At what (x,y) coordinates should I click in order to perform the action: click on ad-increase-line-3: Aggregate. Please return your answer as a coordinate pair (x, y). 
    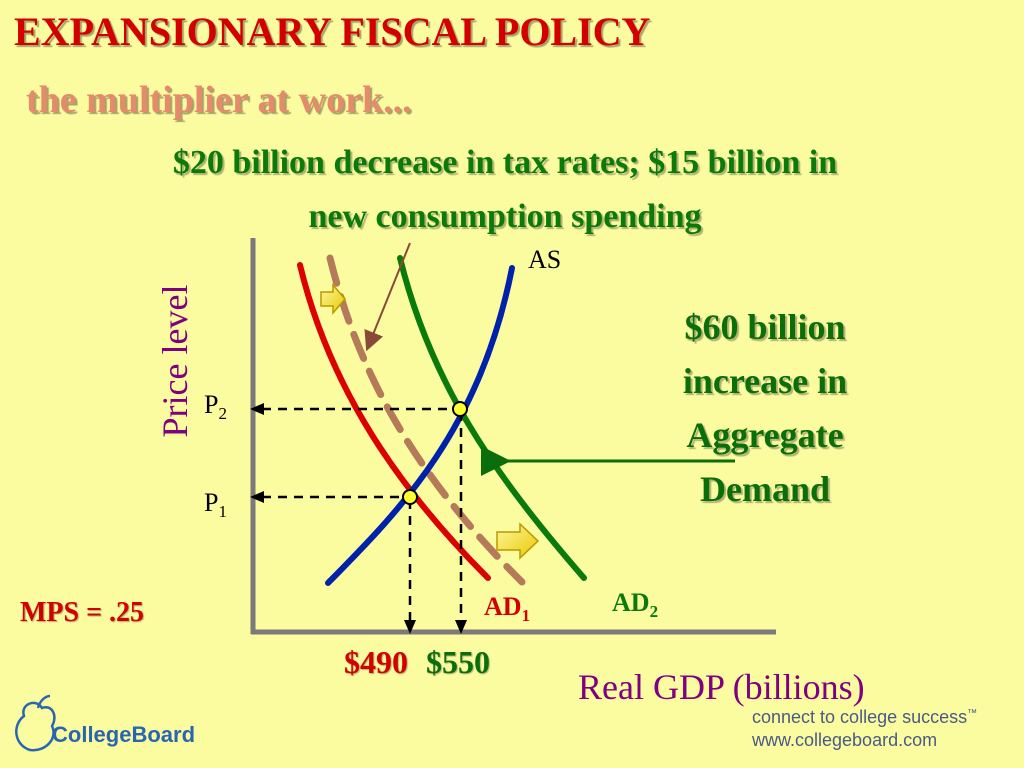
    Looking at the image, I should click on (765, 435).